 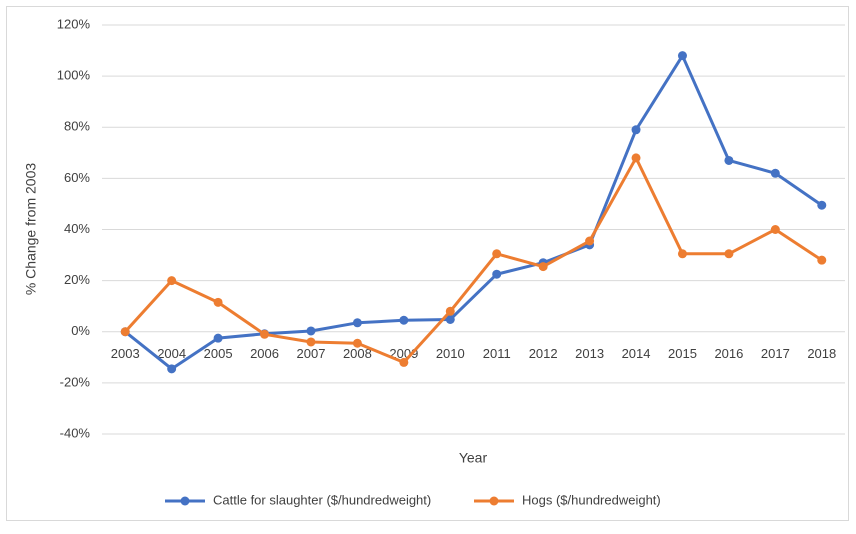 I want to click on y-tick-label: -20%, so click(x=75, y=381).